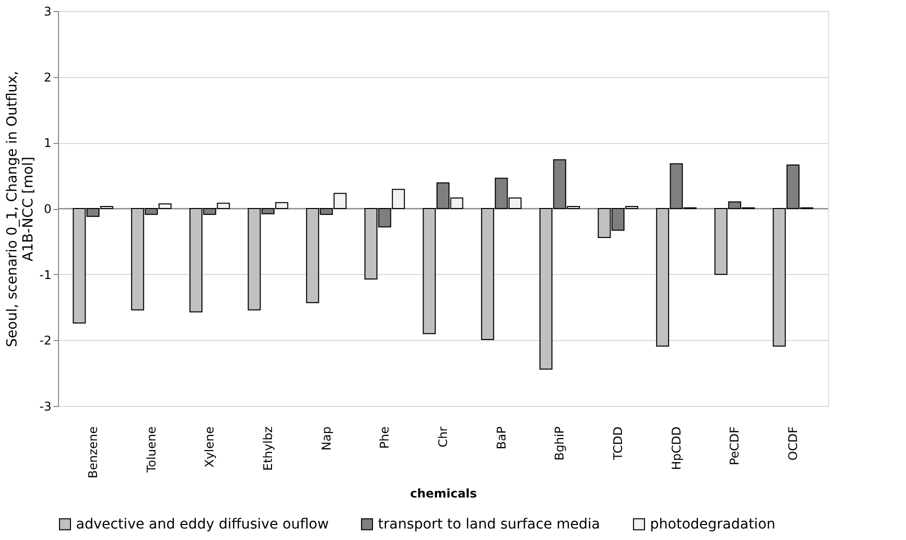 The width and height of the screenshot is (906, 540). What do you see at coordinates (559, 443) in the screenshot?
I see `x-tick-label: BghiP` at bounding box center [559, 443].